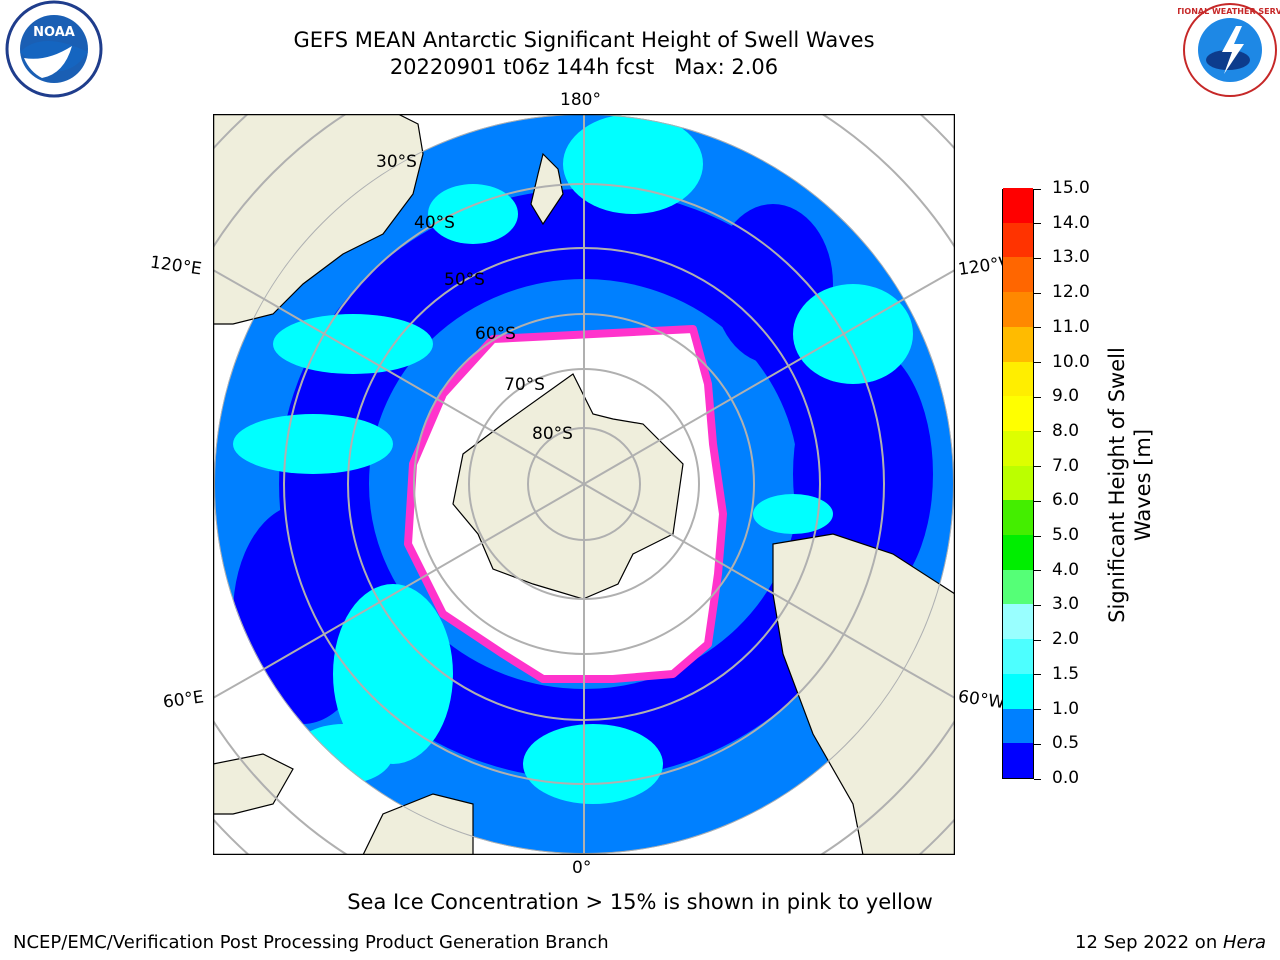  What do you see at coordinates (396, 162) in the screenshot?
I see `lat-label-30s: 30°S` at bounding box center [396, 162].